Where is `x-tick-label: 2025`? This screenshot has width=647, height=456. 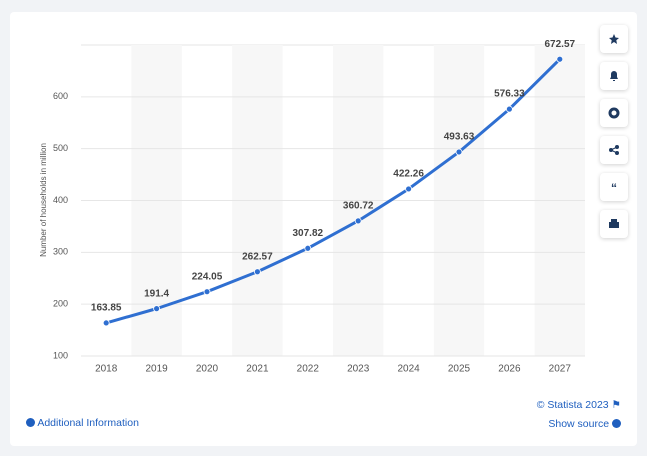 x-tick-label: 2025 is located at coordinates (459, 369).